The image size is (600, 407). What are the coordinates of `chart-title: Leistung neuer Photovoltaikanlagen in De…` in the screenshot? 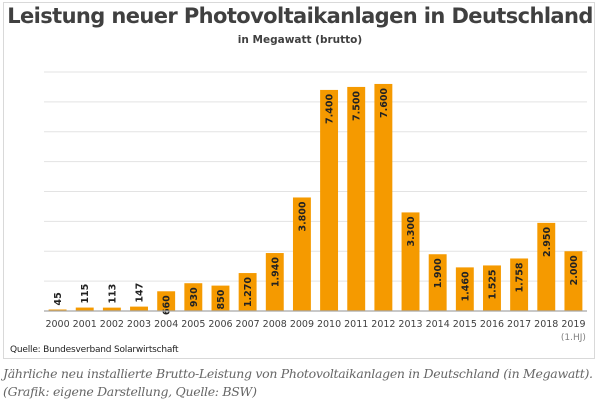 It's located at (300, 16).